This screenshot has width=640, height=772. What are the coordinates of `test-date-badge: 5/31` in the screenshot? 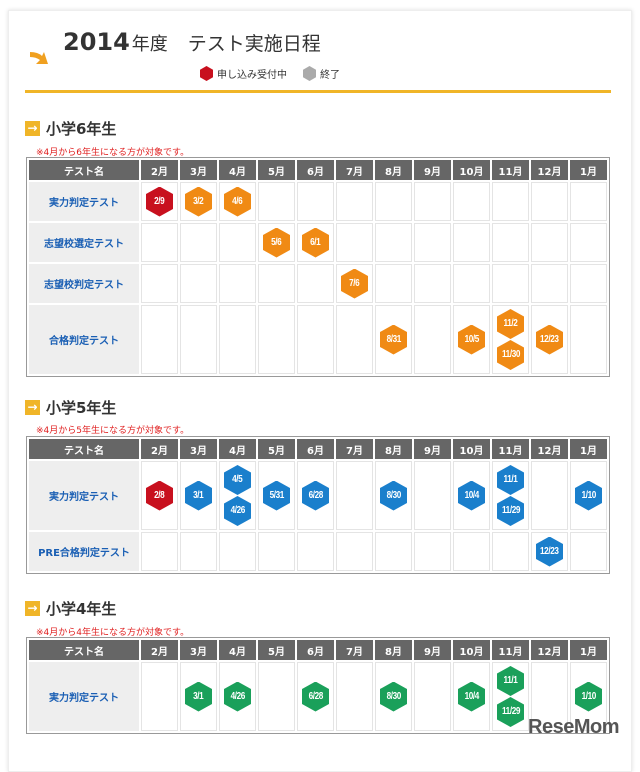 It's located at (276, 495).